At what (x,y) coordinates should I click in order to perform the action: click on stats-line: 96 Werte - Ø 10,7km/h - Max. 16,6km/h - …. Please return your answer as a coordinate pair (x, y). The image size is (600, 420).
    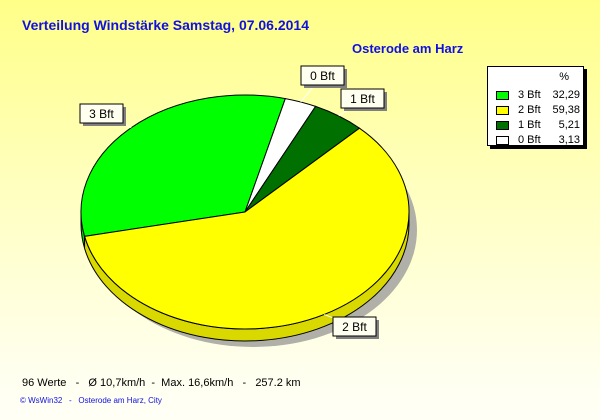
    Looking at the image, I should click on (161, 383).